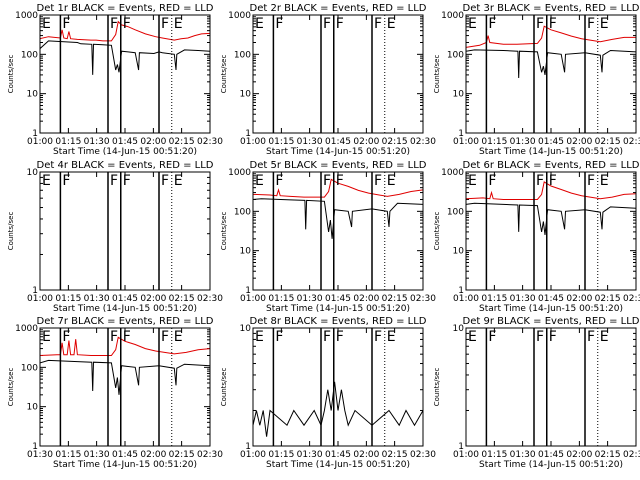 The width and height of the screenshot is (640, 480). What do you see at coordinates (338, 321) in the screenshot?
I see `panel-title: Det 8r BLACK = Events, RED = LLD` at bounding box center [338, 321].